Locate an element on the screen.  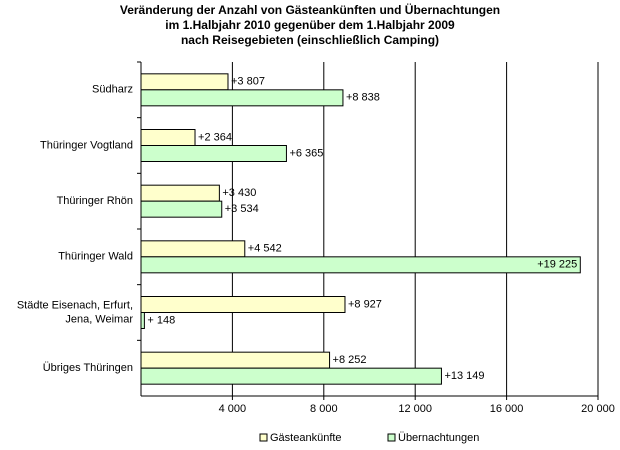
data-label: +19 225 is located at coordinates (557, 265).